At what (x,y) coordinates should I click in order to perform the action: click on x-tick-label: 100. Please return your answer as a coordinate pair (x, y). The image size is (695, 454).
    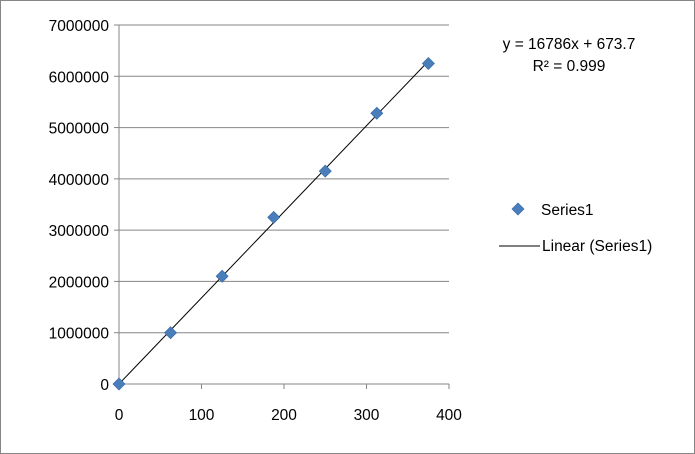
    Looking at the image, I should click on (202, 415).